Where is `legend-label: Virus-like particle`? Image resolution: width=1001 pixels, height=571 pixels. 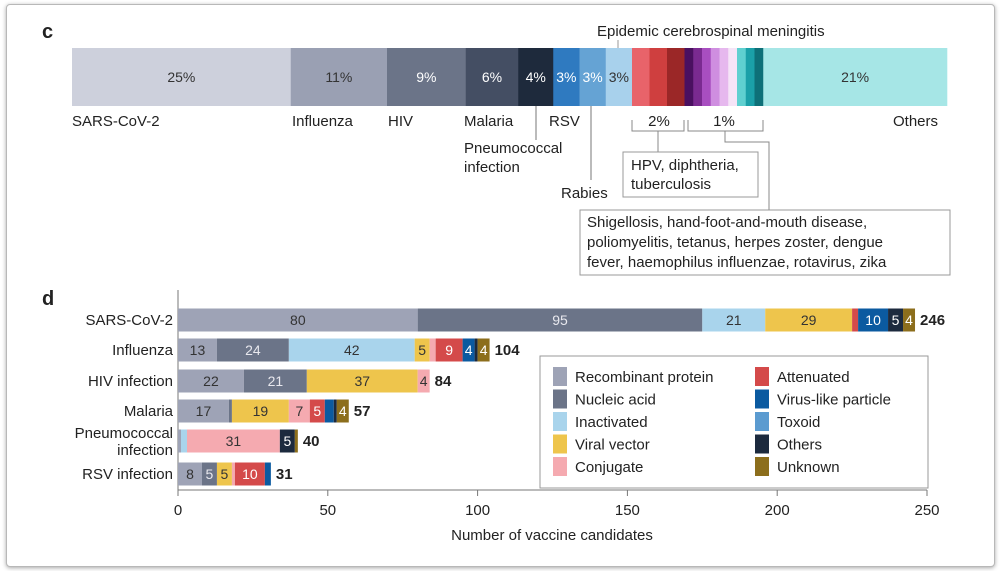 legend-label: Virus-like particle is located at coordinates (834, 400).